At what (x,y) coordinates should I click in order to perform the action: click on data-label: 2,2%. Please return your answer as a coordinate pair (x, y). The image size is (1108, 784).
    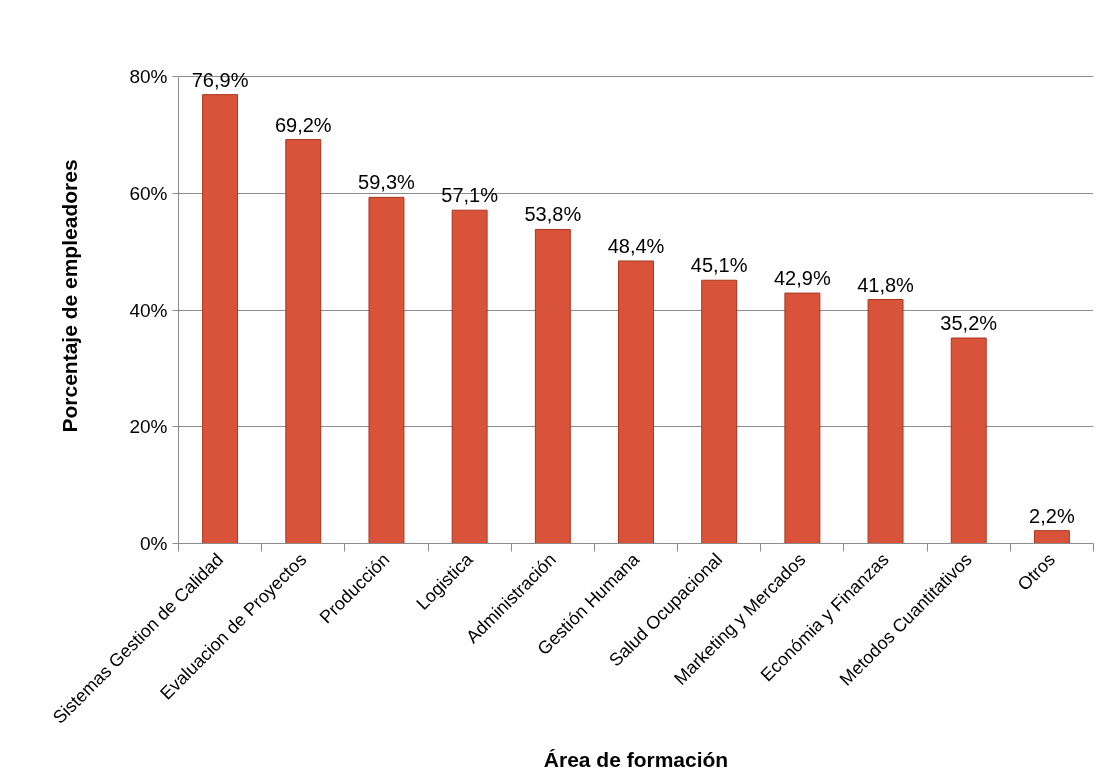
    Looking at the image, I should click on (1052, 515).